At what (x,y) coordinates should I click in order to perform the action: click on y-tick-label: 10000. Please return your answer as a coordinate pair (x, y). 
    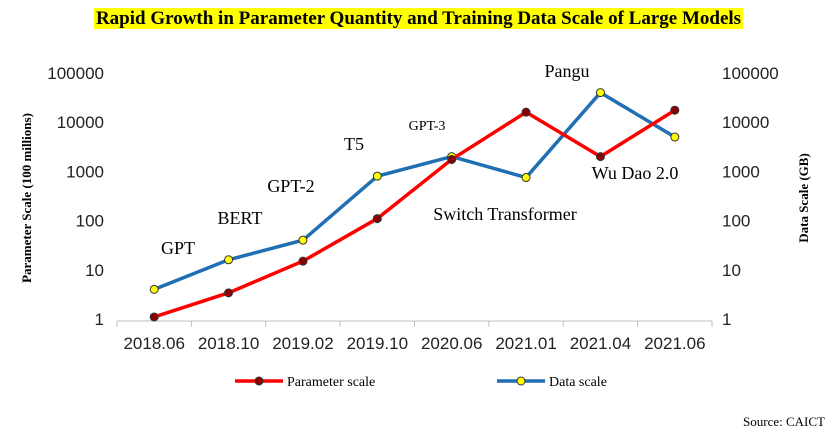
    Looking at the image, I should click on (80, 122).